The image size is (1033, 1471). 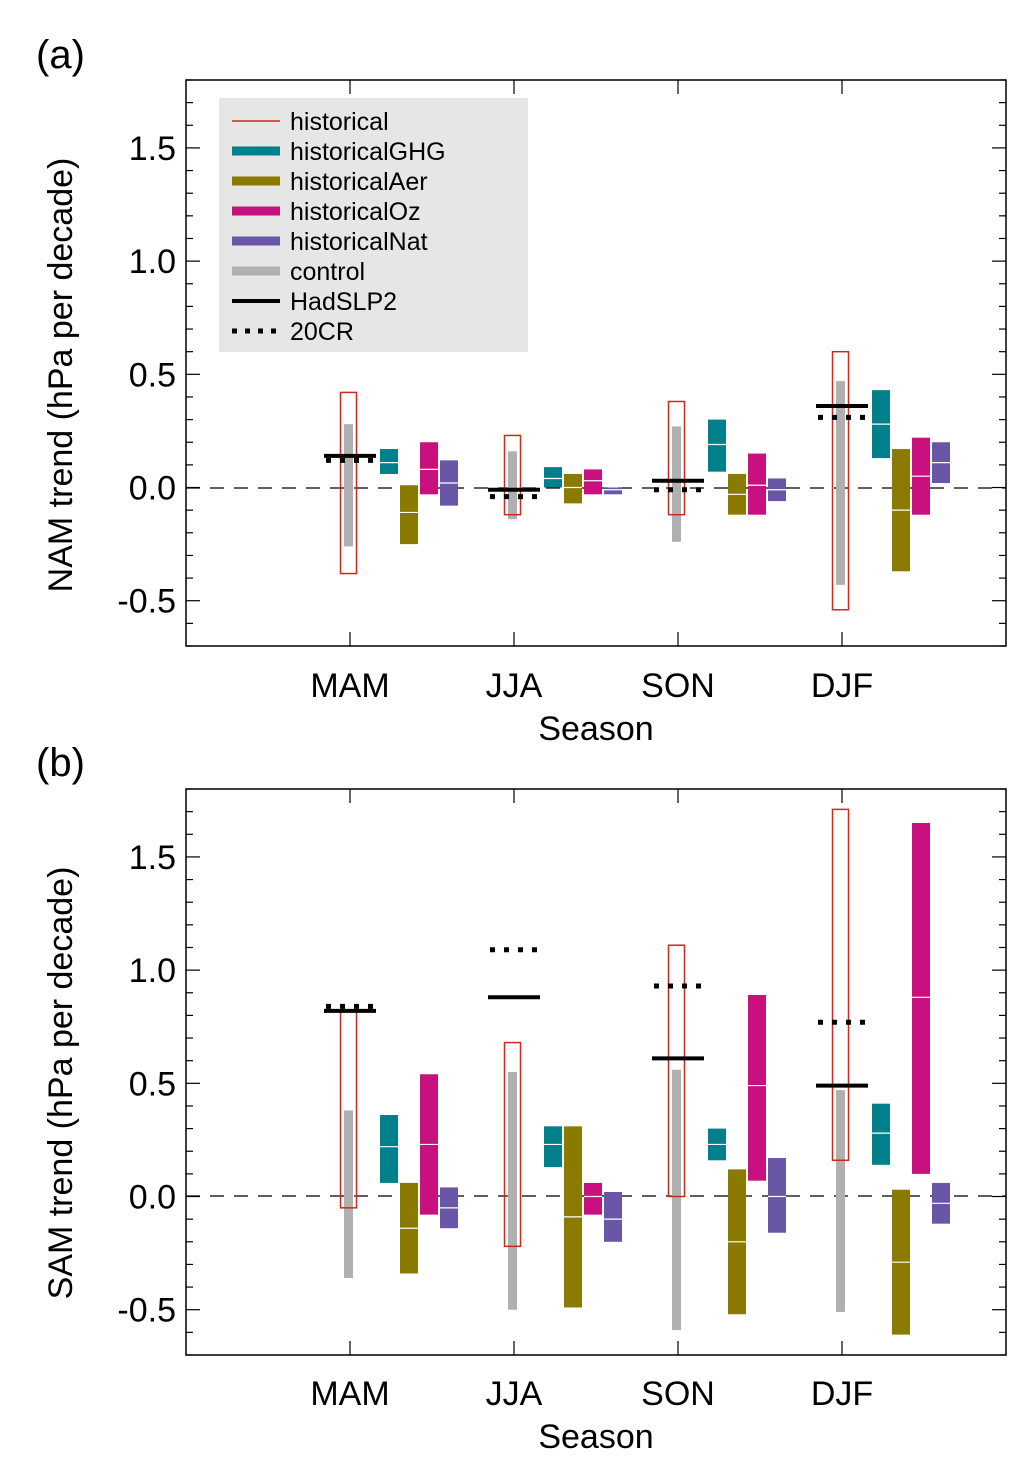 I want to click on panel-a-control-bar-mam, so click(x=348, y=485).